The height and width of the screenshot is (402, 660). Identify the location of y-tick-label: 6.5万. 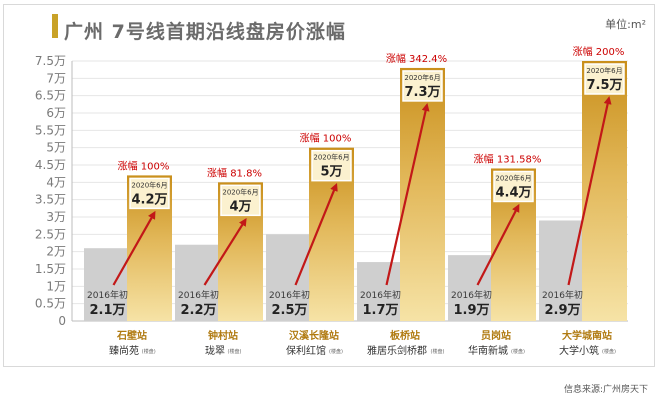
(50, 96).